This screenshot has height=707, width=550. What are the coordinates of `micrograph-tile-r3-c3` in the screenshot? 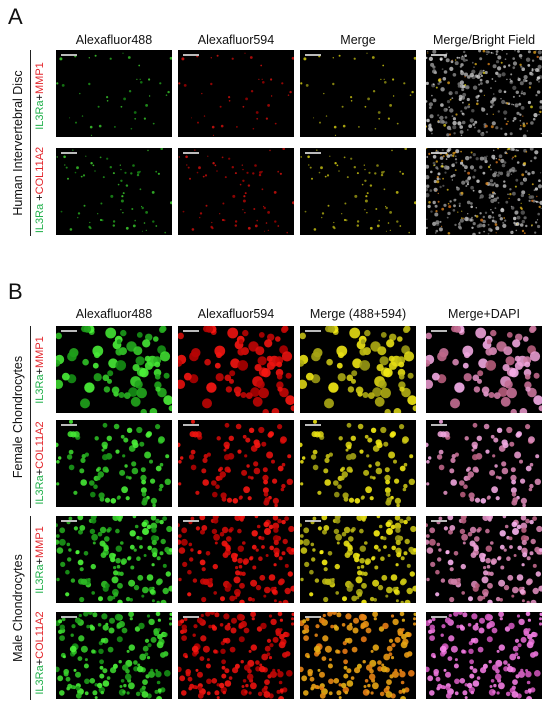 It's located at (358, 369).